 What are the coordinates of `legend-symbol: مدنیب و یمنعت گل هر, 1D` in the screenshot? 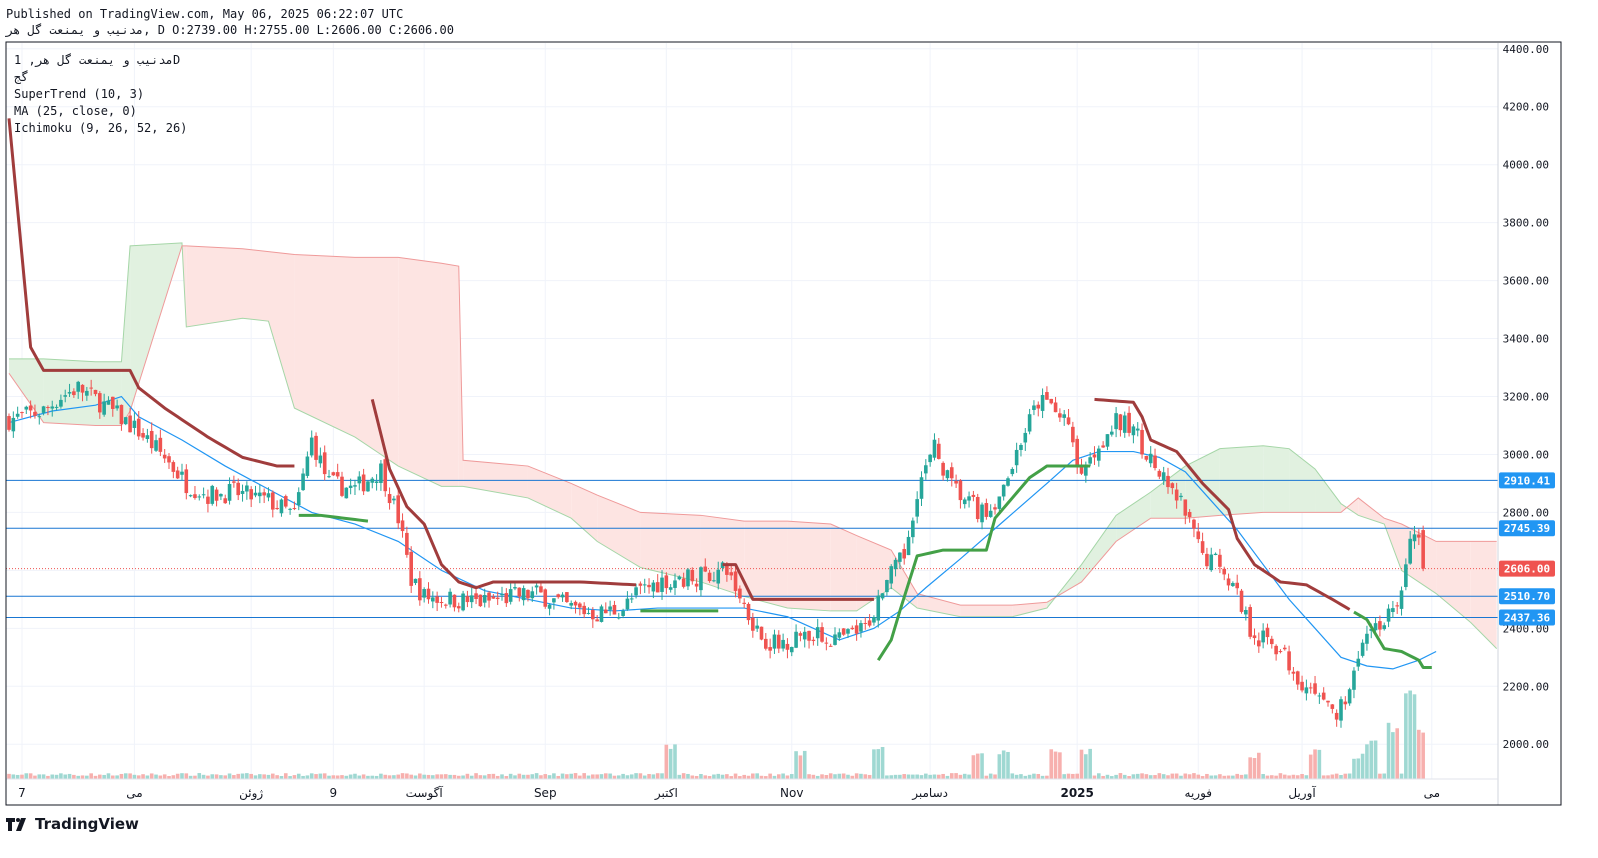 It's located at (97, 60).